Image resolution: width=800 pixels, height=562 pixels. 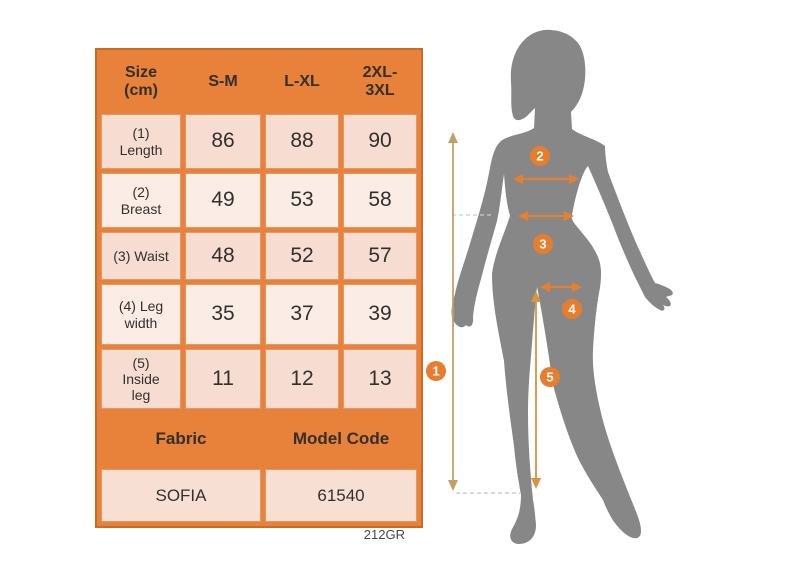 I want to click on leg-width-arrow, so click(x=561, y=287).